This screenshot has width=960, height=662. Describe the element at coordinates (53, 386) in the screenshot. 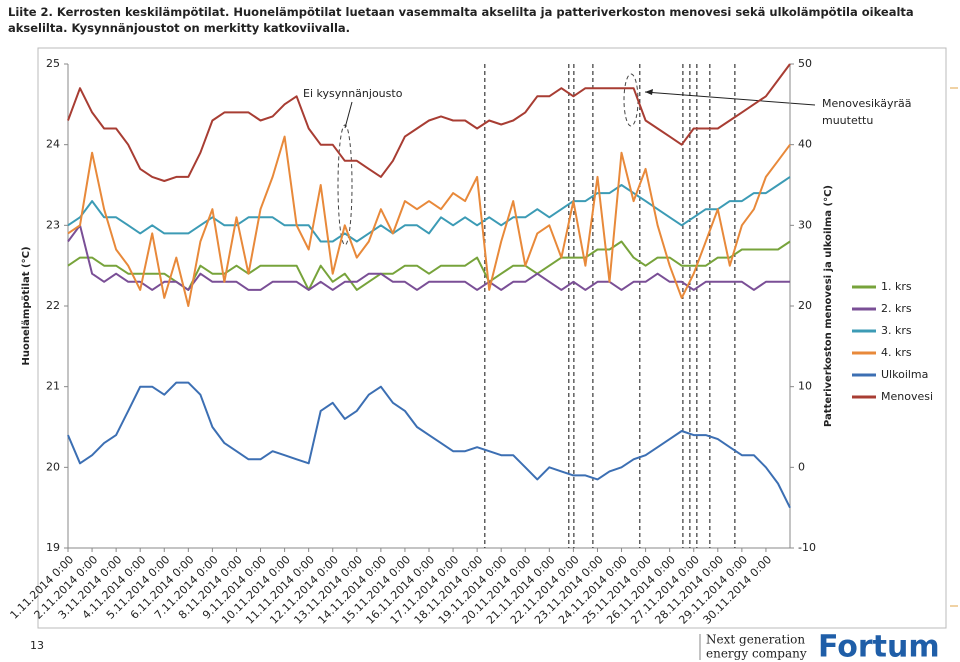

I see `y-tick-label: 21` at that location.